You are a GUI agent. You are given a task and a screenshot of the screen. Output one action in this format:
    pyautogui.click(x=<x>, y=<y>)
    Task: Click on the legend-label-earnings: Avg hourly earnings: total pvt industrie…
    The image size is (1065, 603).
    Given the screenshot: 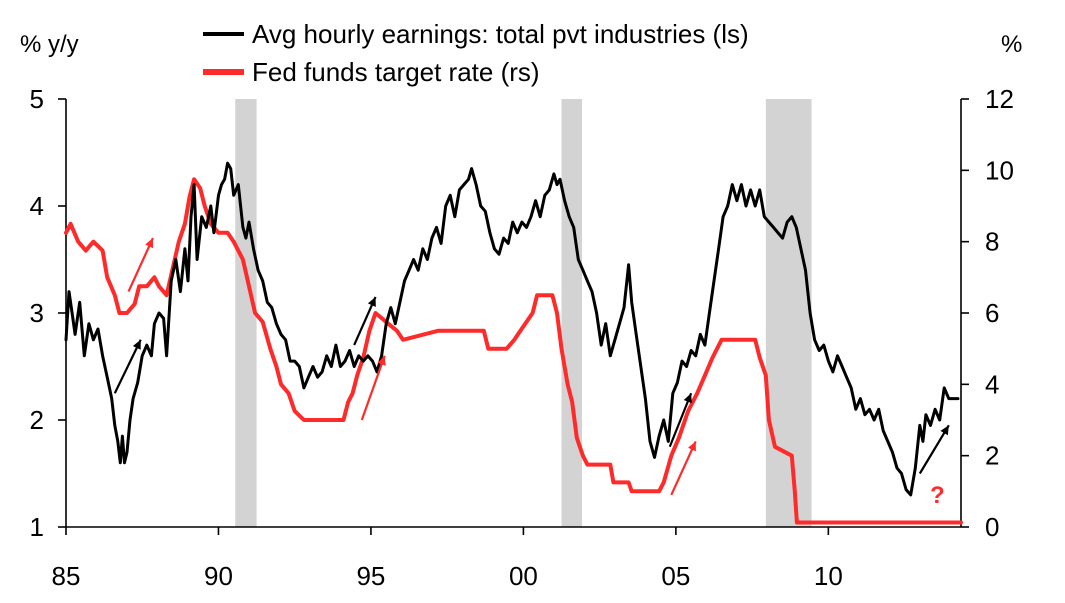 What is the action you would take?
    pyautogui.click(x=500, y=34)
    